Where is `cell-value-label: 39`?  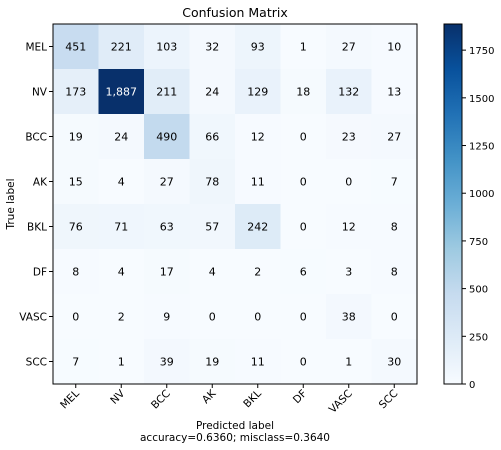
cell-value-label: 39 is located at coordinates (167, 362).